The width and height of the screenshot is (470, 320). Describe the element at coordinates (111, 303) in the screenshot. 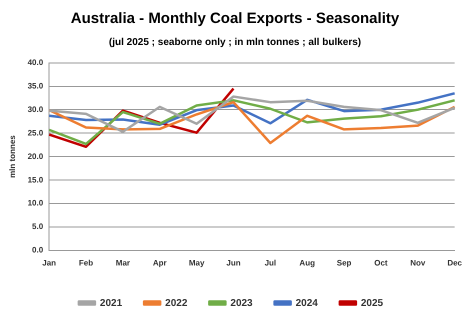

I see `legend-label: 2021` at that location.